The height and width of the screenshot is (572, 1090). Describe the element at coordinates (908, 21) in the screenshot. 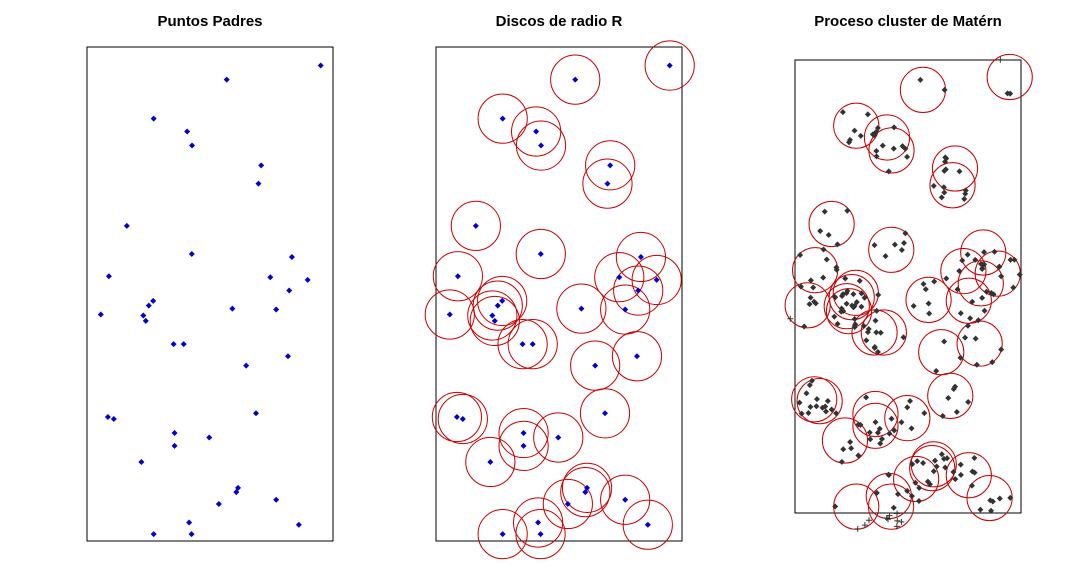

I see `panel-title: Proceso cluster de Matérn` at that location.